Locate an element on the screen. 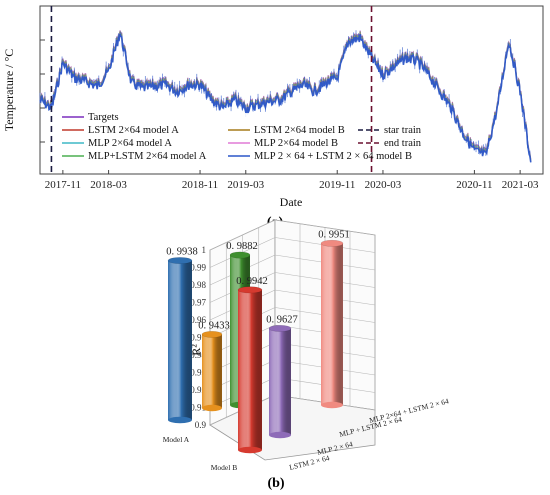  z-tick-label: 0.98 is located at coordinates (198, 285).